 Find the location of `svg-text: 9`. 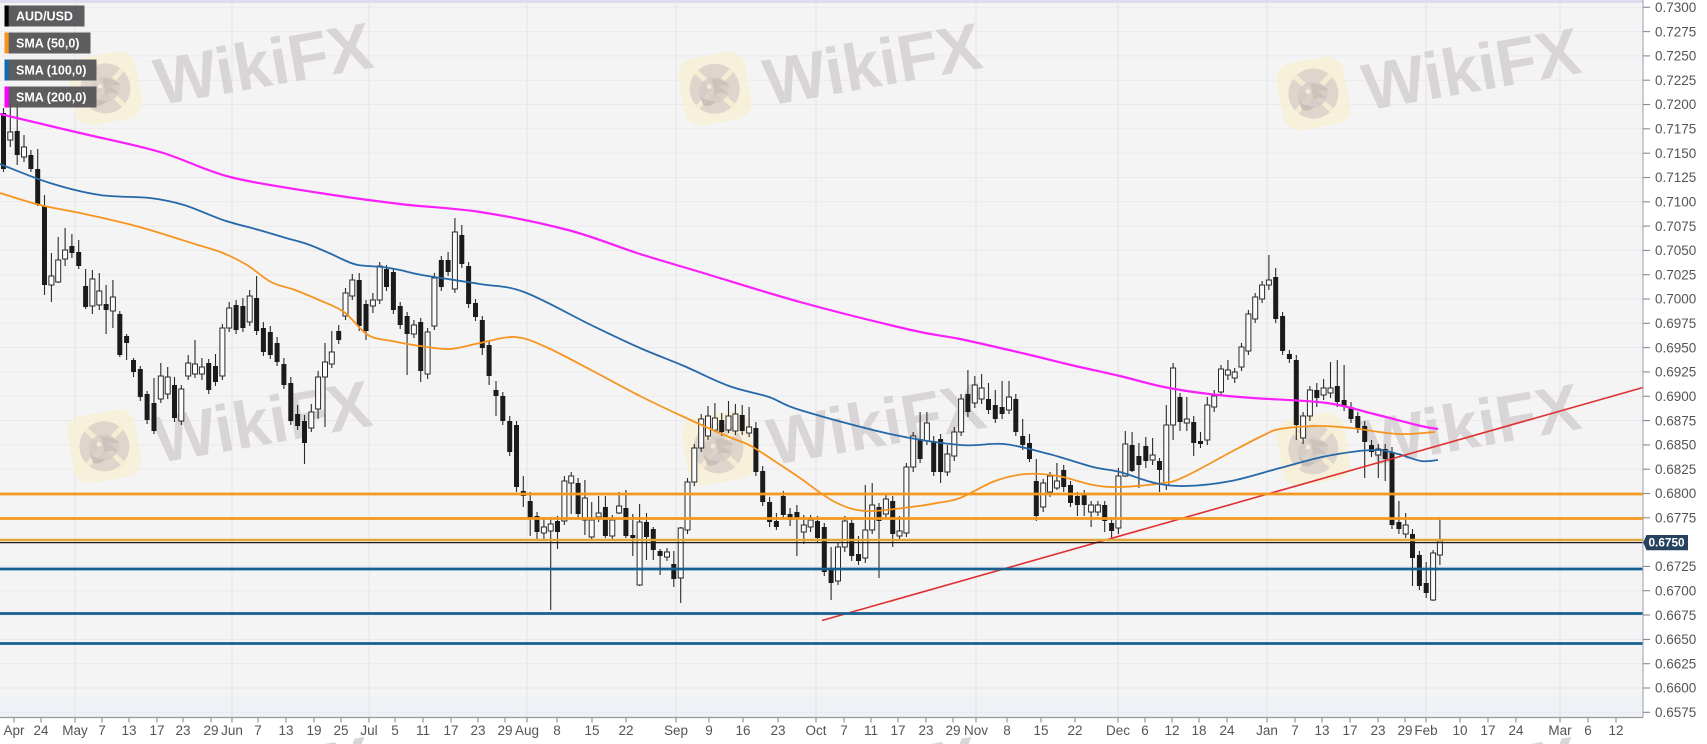

svg-text: 9 is located at coordinates (709, 730).